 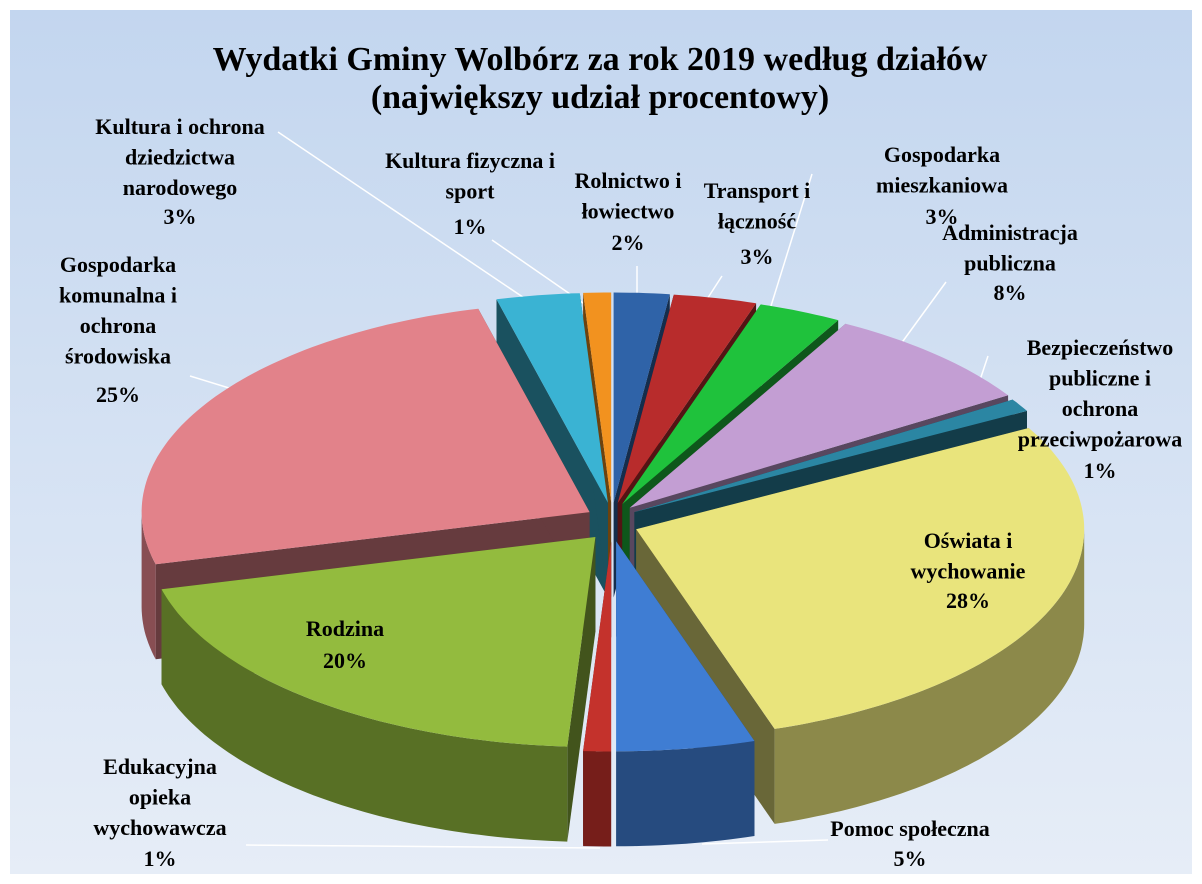 I want to click on slice-label: Oświata i wychowanie, so click(x=968, y=556).